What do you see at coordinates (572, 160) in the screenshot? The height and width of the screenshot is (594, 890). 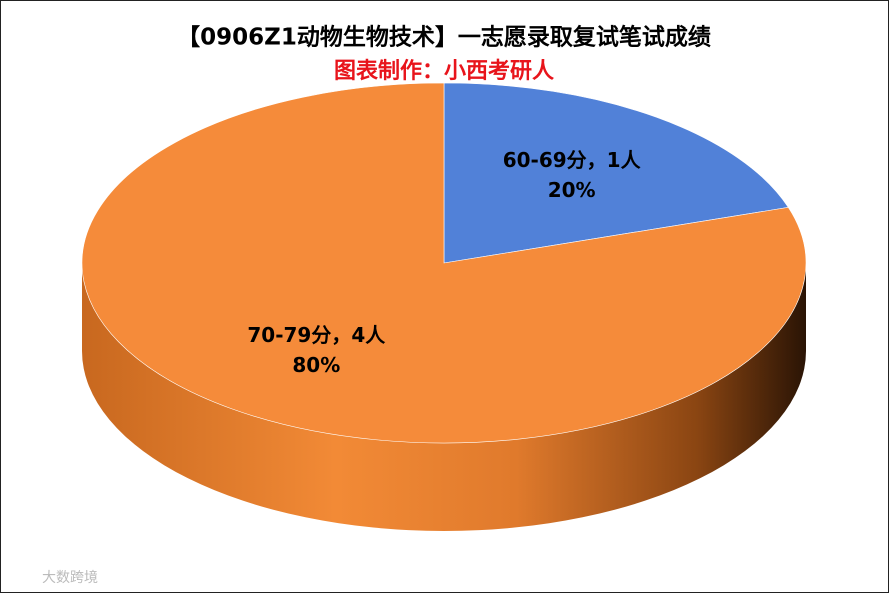 I see `category-label: 60-69分，1人` at bounding box center [572, 160].